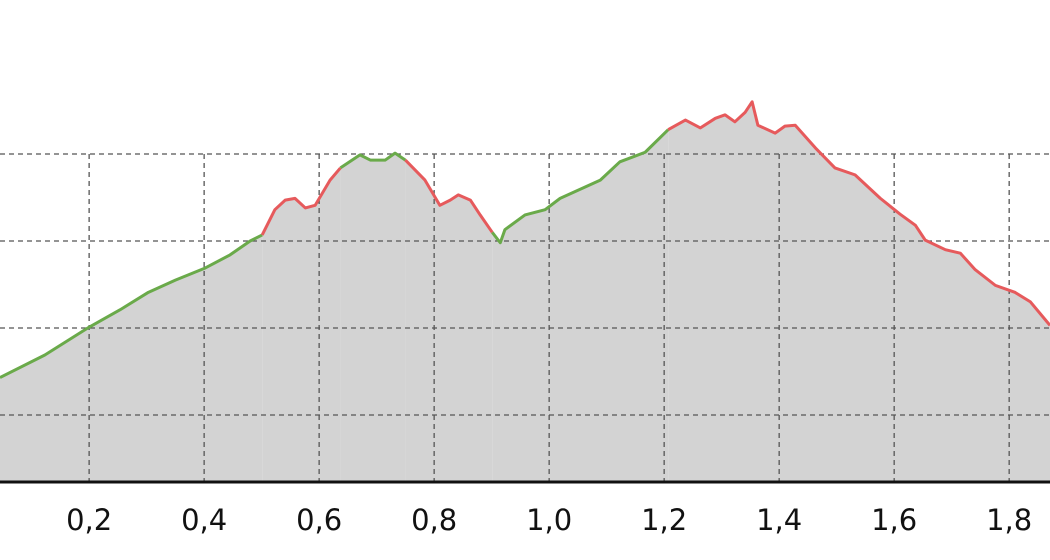 The width and height of the screenshot is (1050, 560). I want to click on x-tick-label: 0,6, so click(319, 520).